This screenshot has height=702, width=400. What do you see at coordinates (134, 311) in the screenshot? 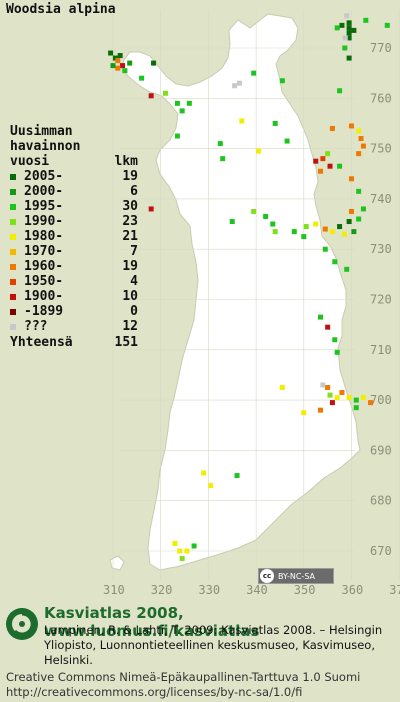
I see `legend-item-count: 0` at bounding box center [134, 311].